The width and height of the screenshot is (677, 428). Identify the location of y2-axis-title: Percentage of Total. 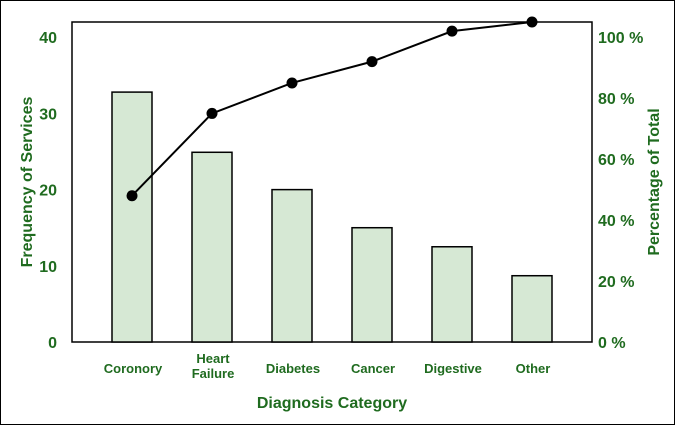
(654, 181).